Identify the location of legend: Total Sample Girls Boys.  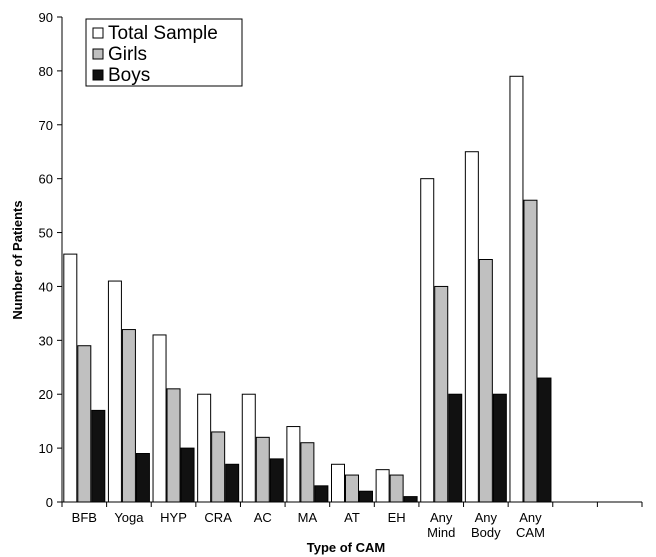
(164, 52).